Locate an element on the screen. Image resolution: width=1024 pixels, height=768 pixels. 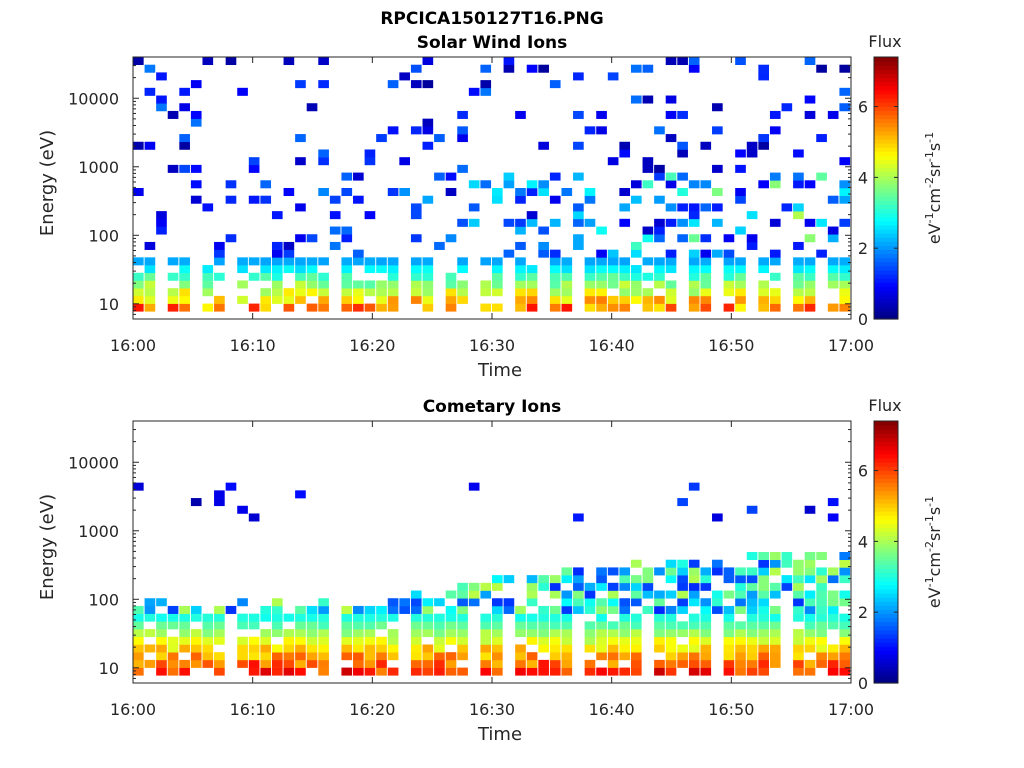
unit-exponent: -1 is located at coordinates (929, 501).